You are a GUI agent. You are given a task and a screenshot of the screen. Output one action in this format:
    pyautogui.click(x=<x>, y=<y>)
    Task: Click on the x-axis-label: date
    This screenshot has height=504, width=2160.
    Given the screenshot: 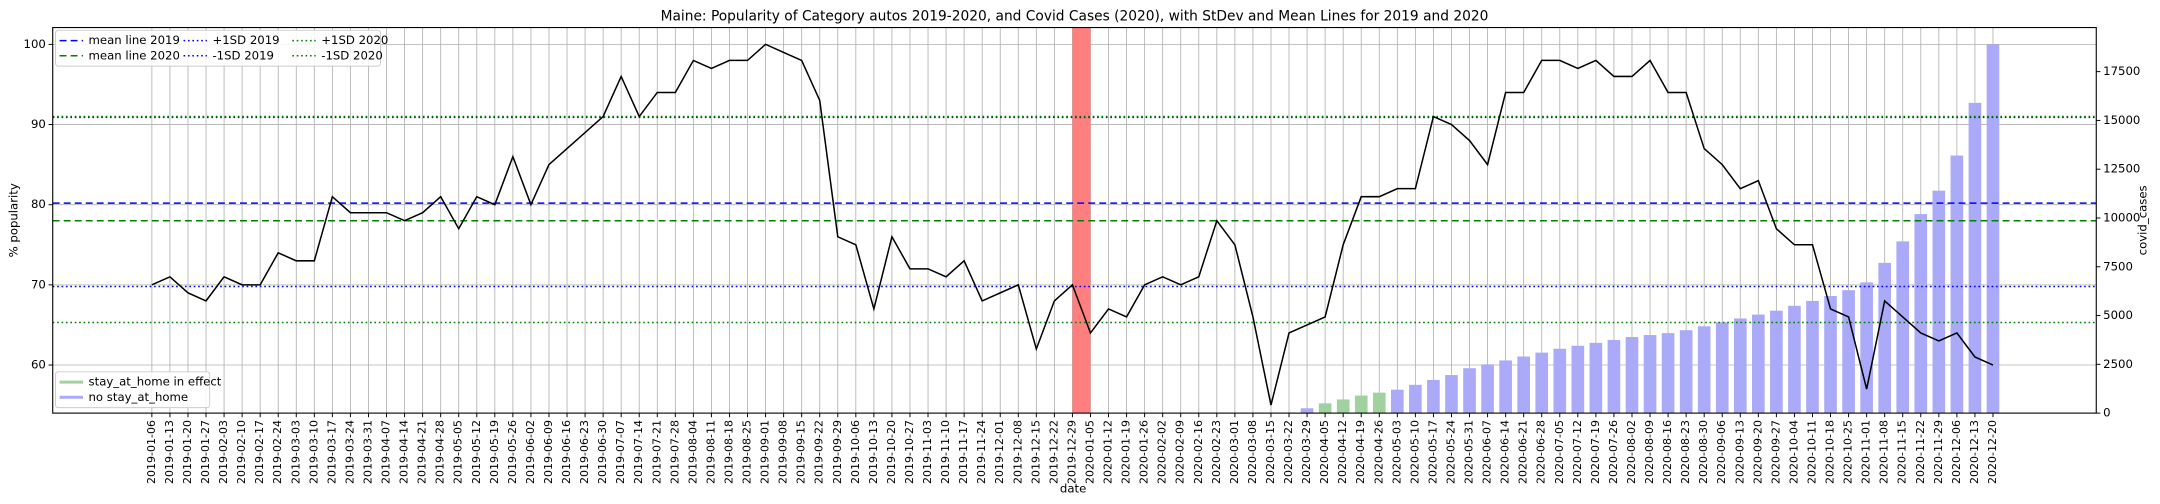 What is the action you would take?
    pyautogui.click(x=1073, y=488)
    